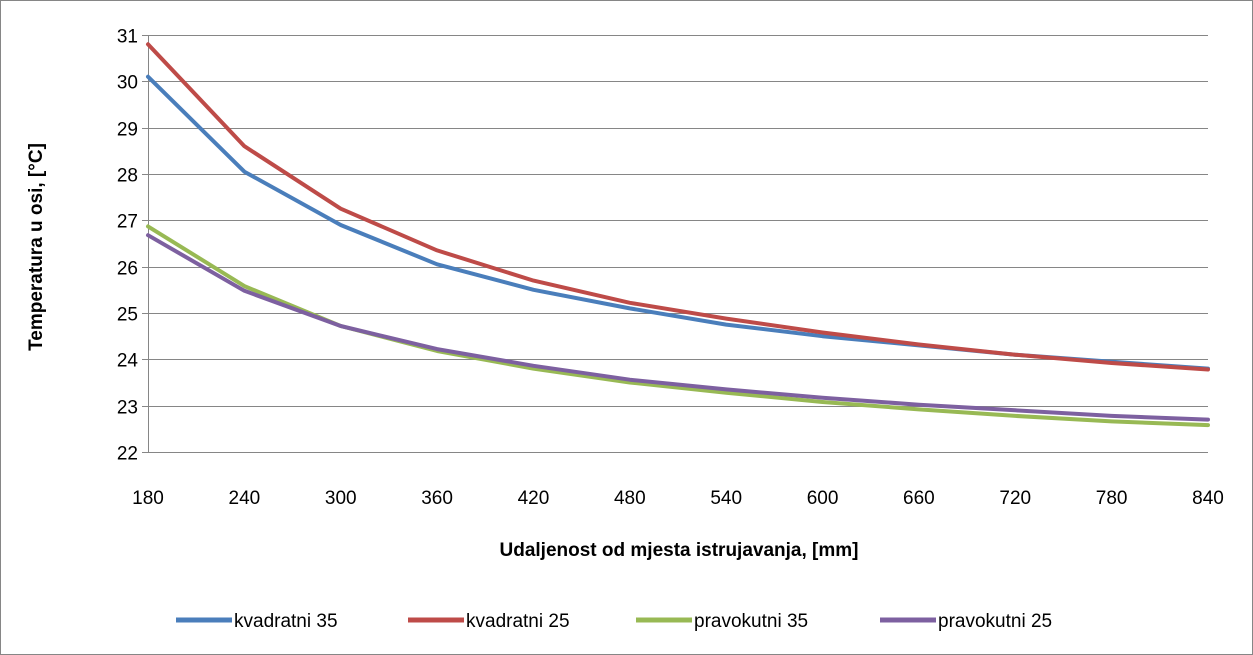 The height and width of the screenshot is (655, 1253). Describe the element at coordinates (437, 498) in the screenshot. I see `x-tick-label: 360` at that location.